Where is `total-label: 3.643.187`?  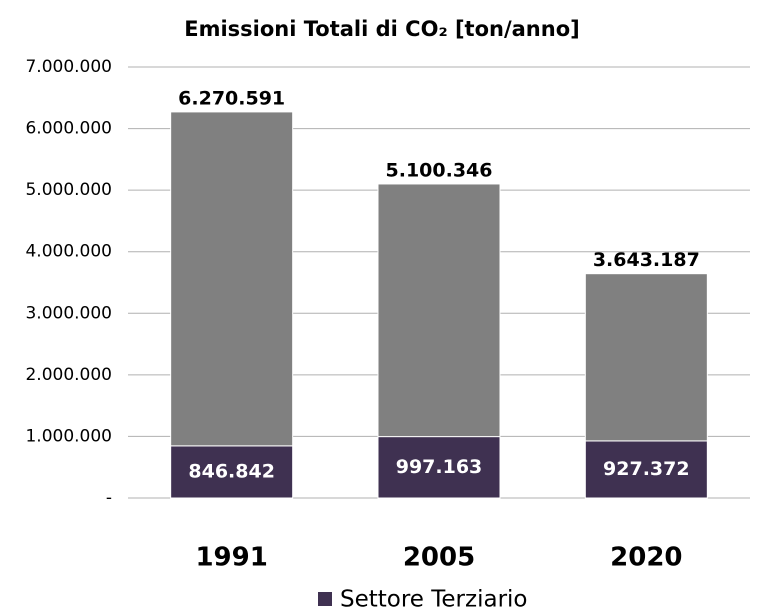 total-label: 3.643.187 is located at coordinates (646, 260).